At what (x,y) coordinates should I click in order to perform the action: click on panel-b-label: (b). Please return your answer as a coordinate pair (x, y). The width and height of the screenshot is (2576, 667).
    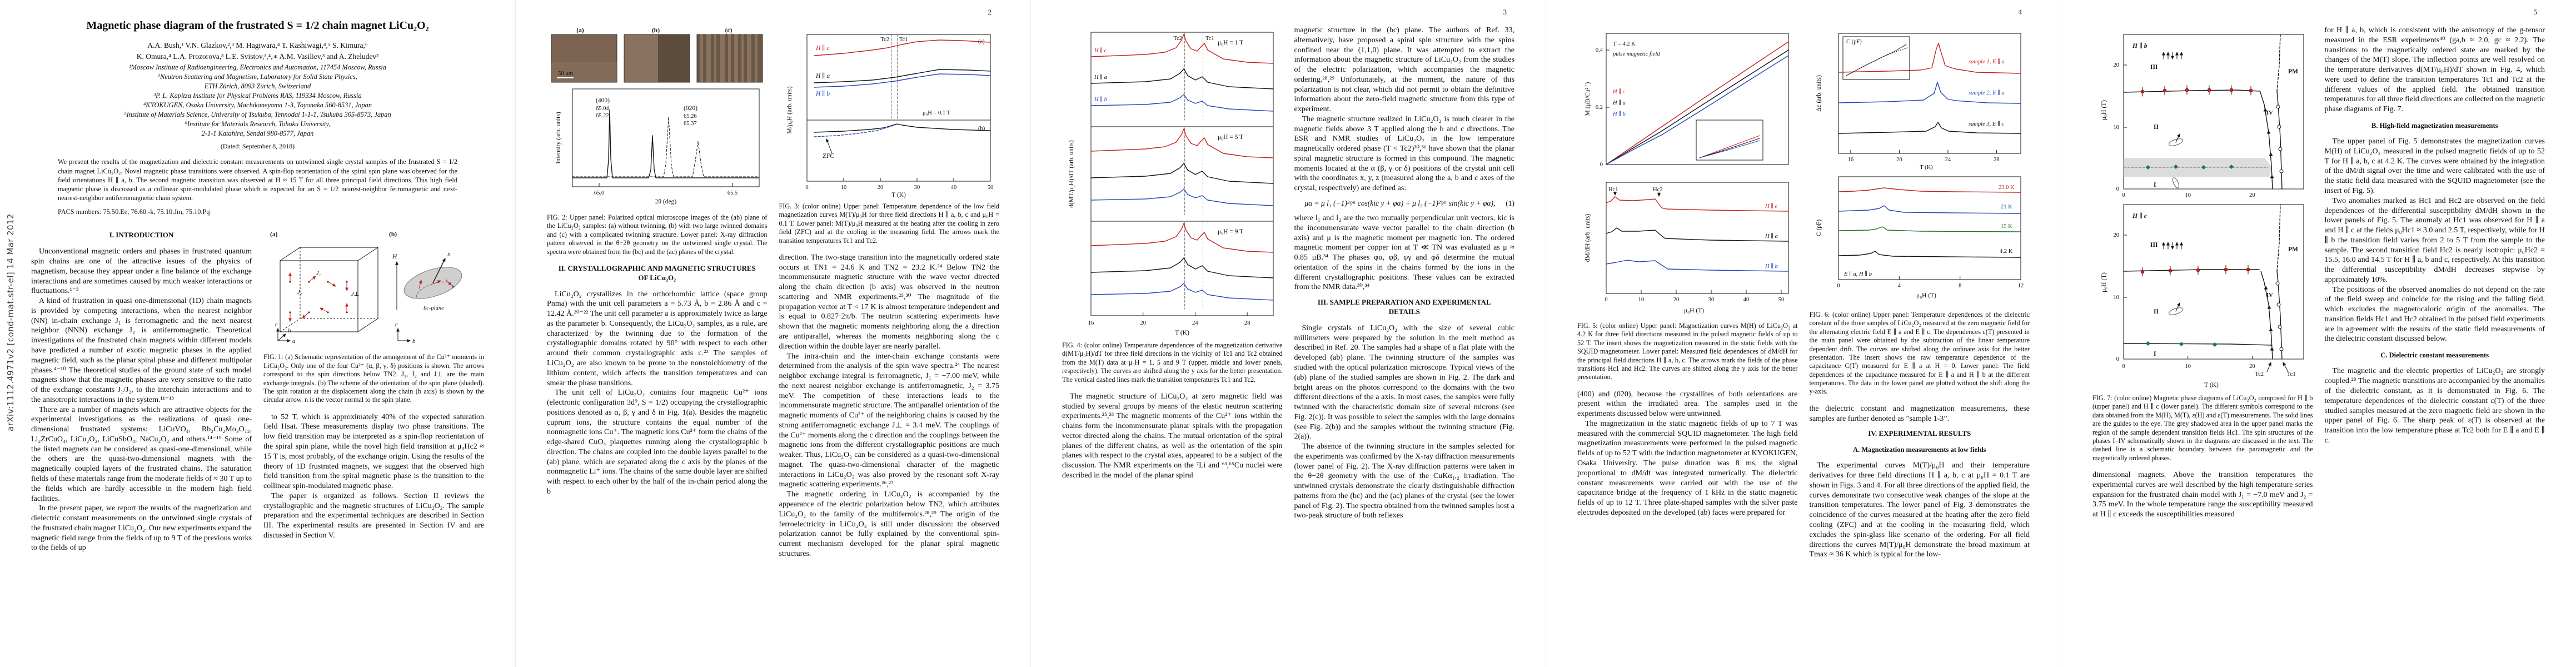
    Looking at the image, I should click on (393, 234).